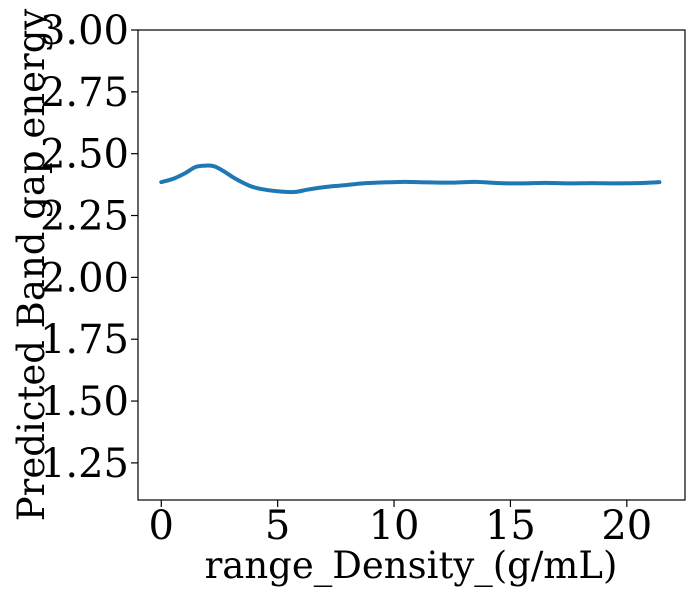 Image resolution: width=700 pixels, height=600 pixels. I want to click on y-tick-label: 2.25, so click(84, 217).